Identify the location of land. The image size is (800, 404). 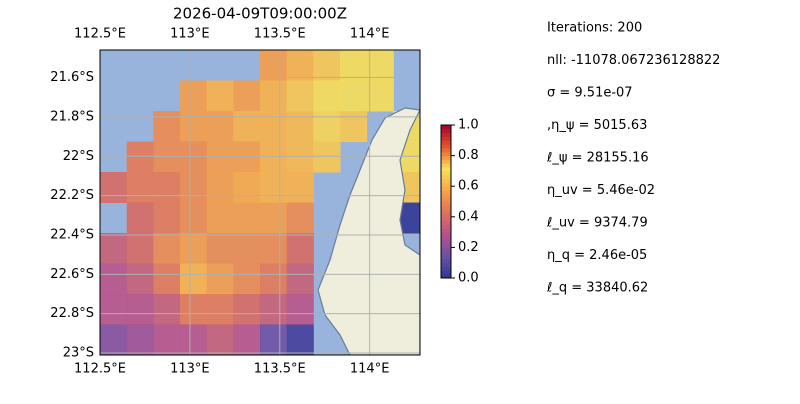
(368, 231).